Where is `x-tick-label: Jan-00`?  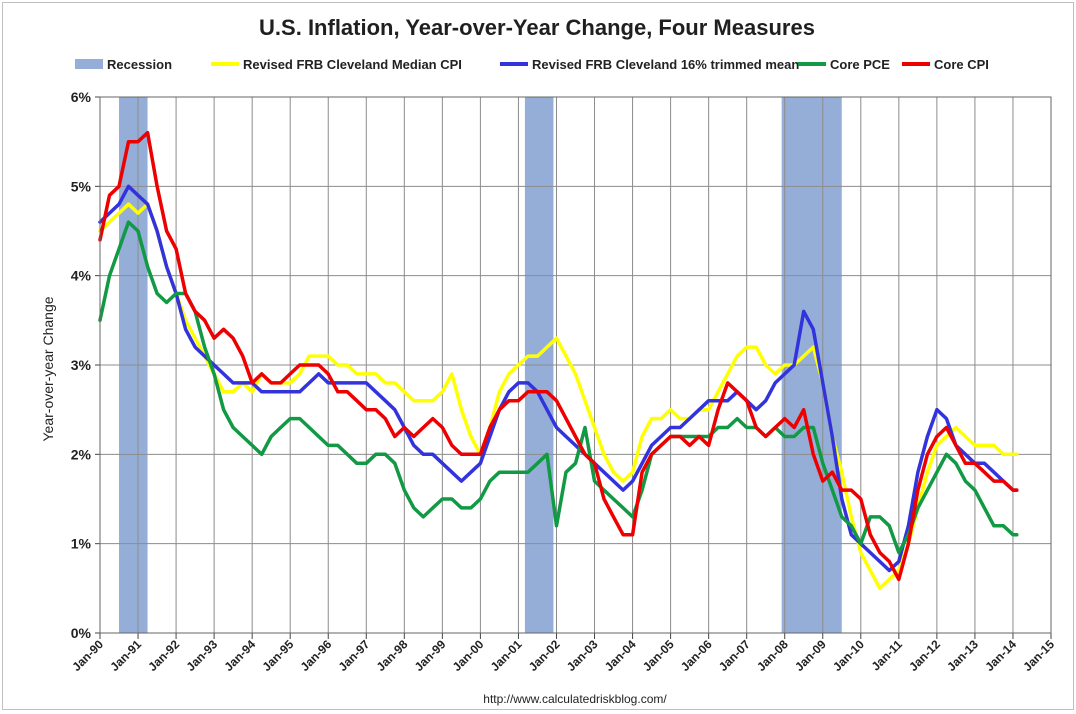
x-tick-label: Jan-00 is located at coordinates (468, 655).